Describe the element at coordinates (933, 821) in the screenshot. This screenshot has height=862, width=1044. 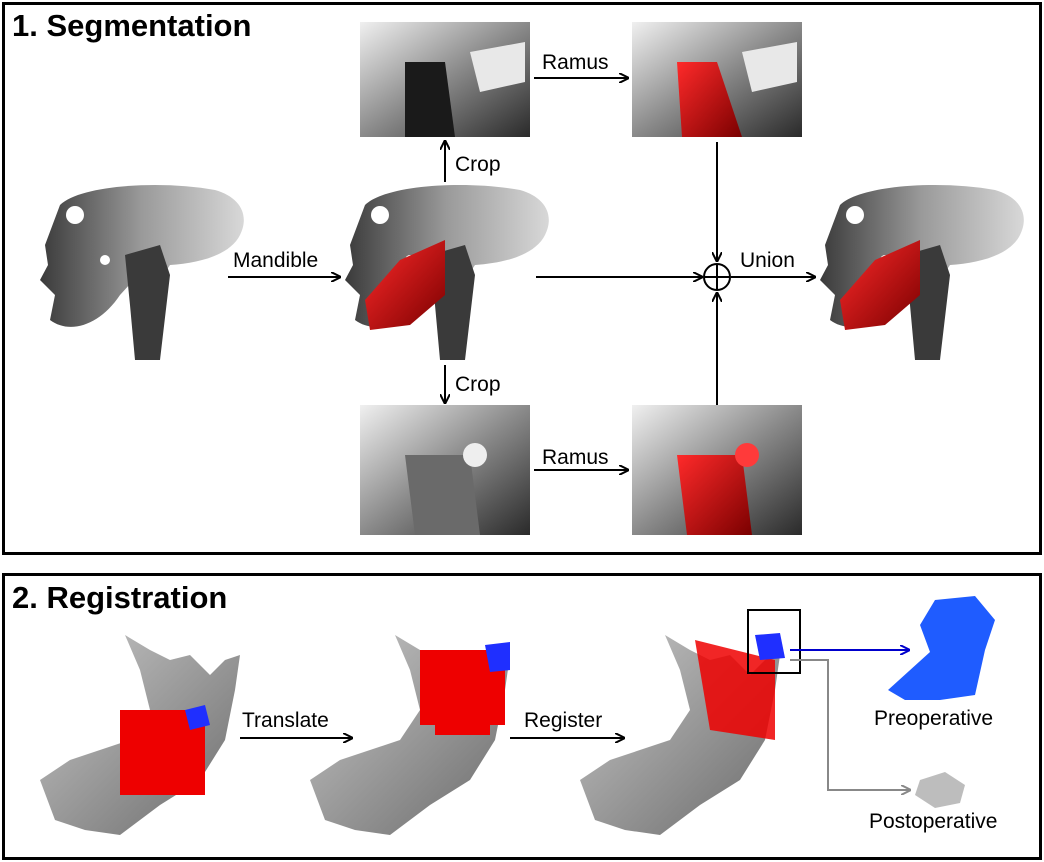
I see `label-postoperative: Postoperative` at that location.